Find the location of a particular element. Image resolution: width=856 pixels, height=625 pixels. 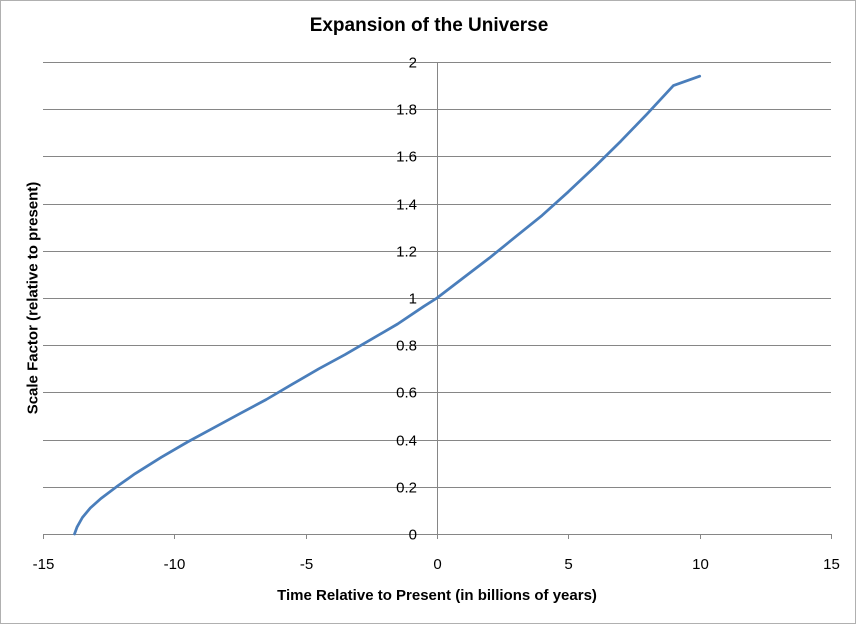

x-tick-label: -15 is located at coordinates (44, 564).